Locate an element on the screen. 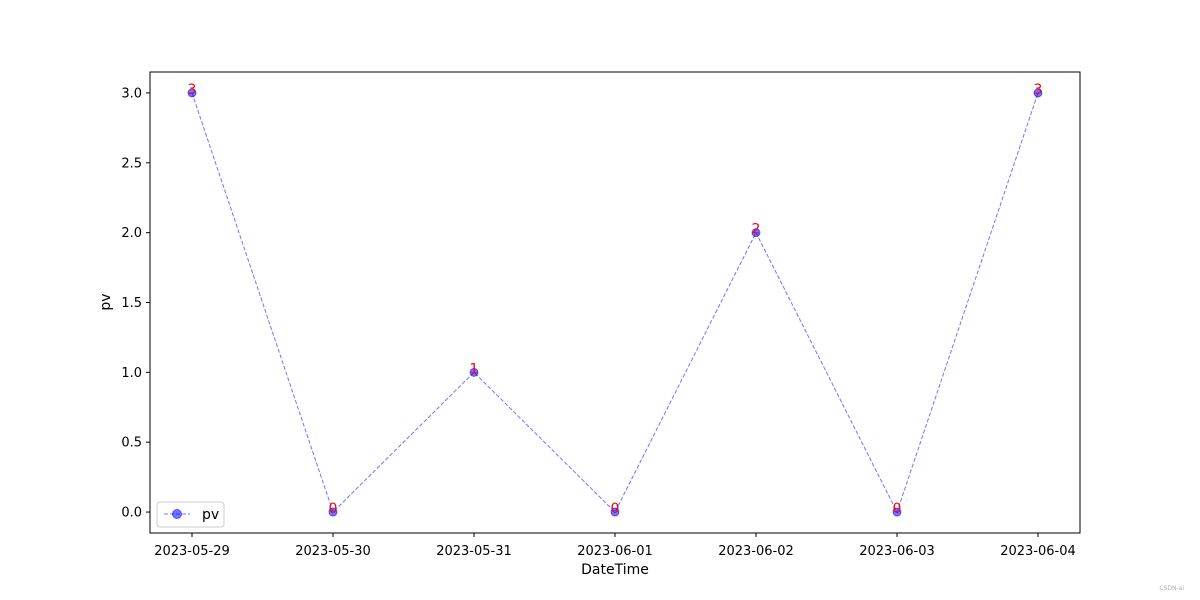  x-tick-label: 2023-05-30 is located at coordinates (333, 551).